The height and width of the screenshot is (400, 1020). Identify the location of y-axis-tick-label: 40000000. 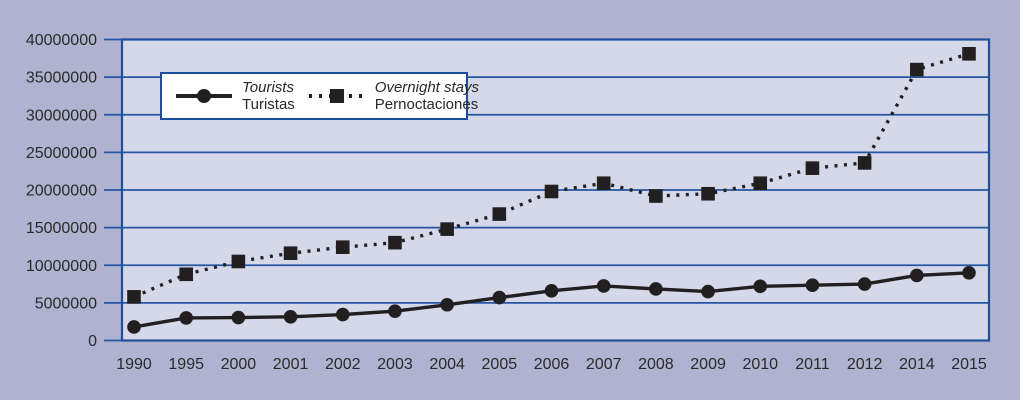
(61, 40).